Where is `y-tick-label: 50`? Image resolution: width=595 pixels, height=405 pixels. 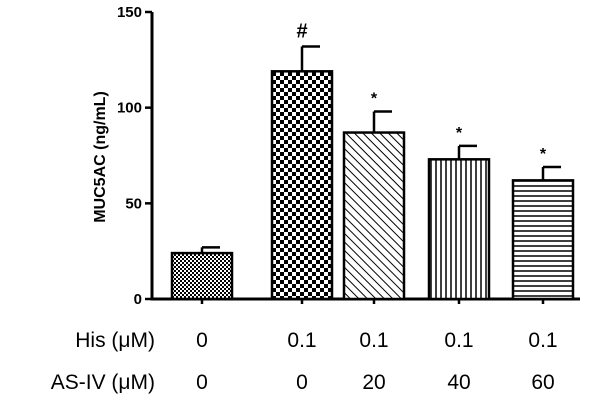 y-tick-label: 50 is located at coordinates (133, 203).